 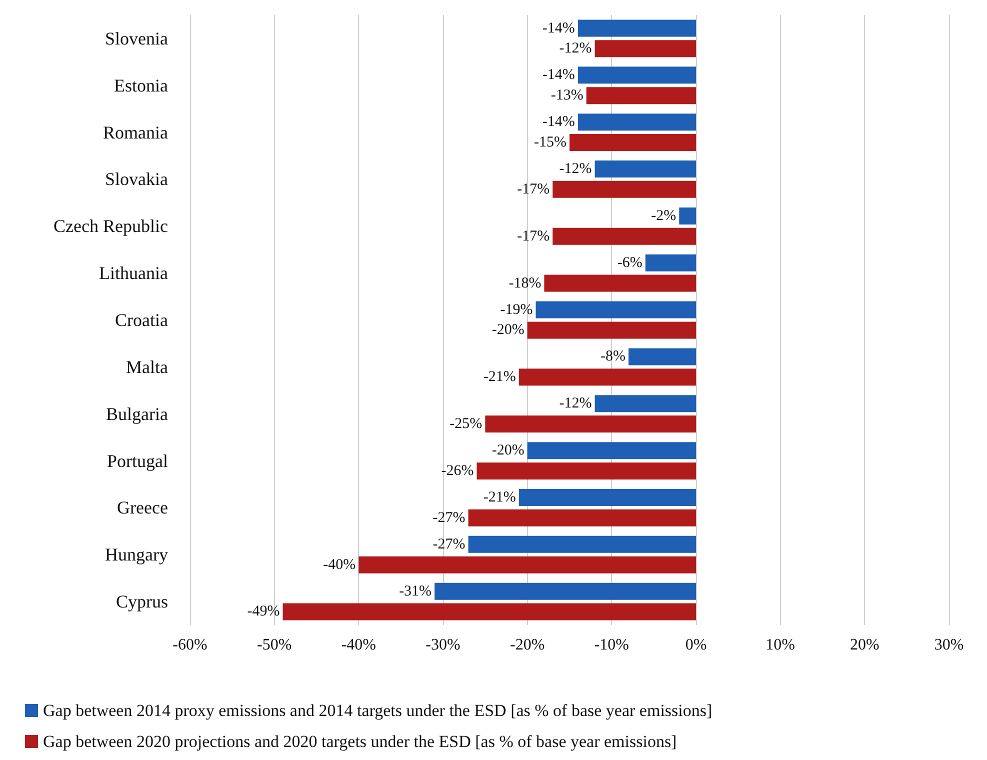 I want to click on y-tick-label: Cyprus, so click(x=142, y=602).